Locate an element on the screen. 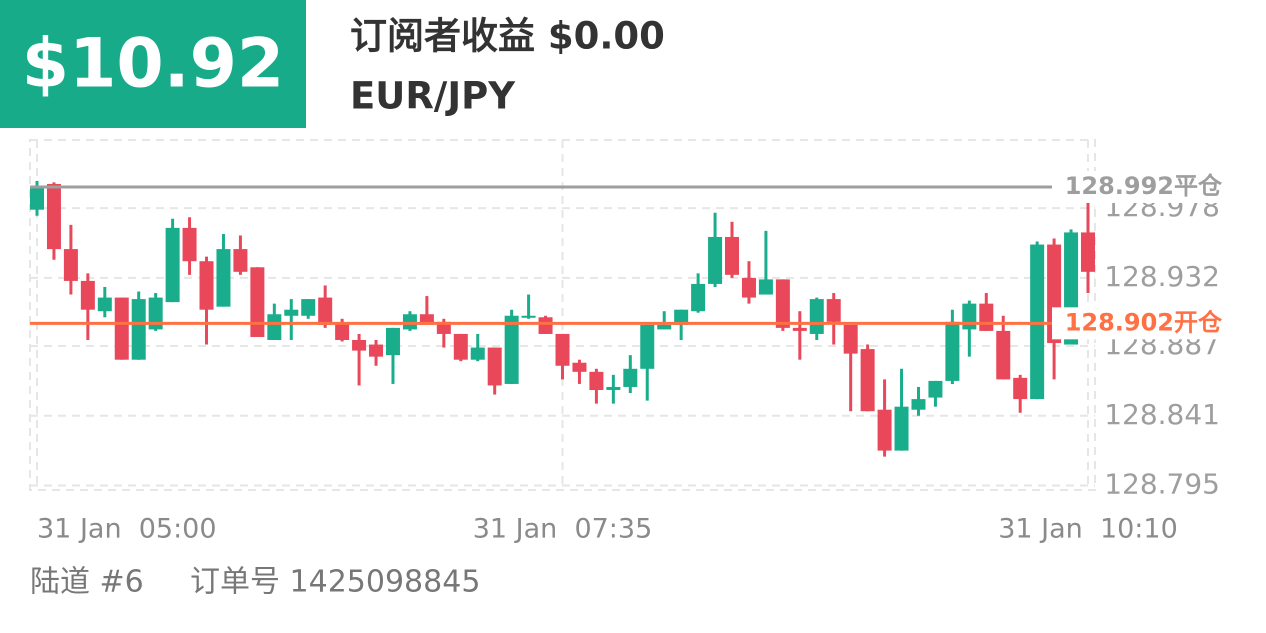  subscriber-profit: 订阅者收益 $0.00 is located at coordinates (507, 36).